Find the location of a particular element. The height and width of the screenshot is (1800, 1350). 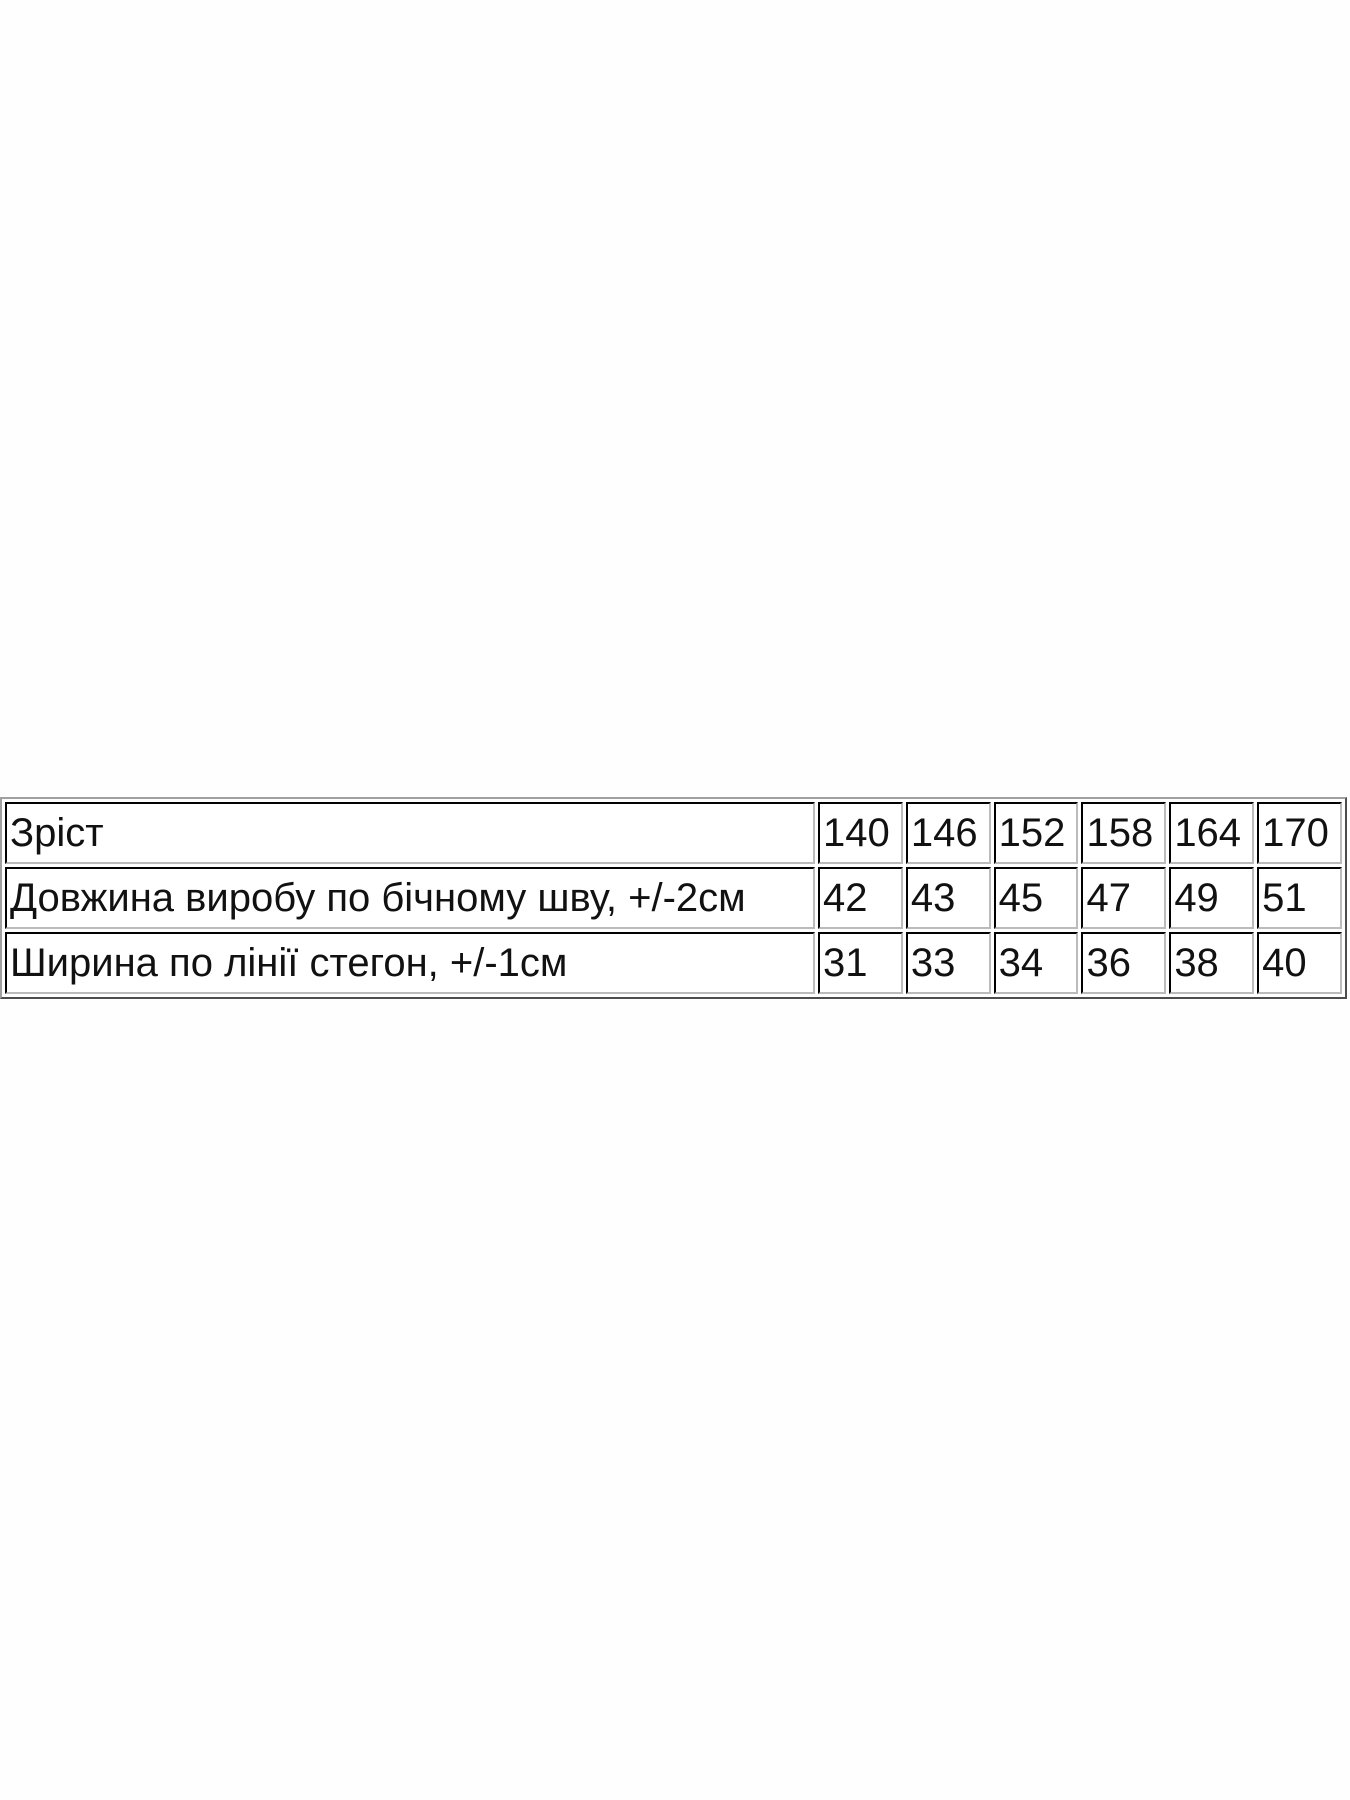

table-cell: 47 is located at coordinates (1124, 898).